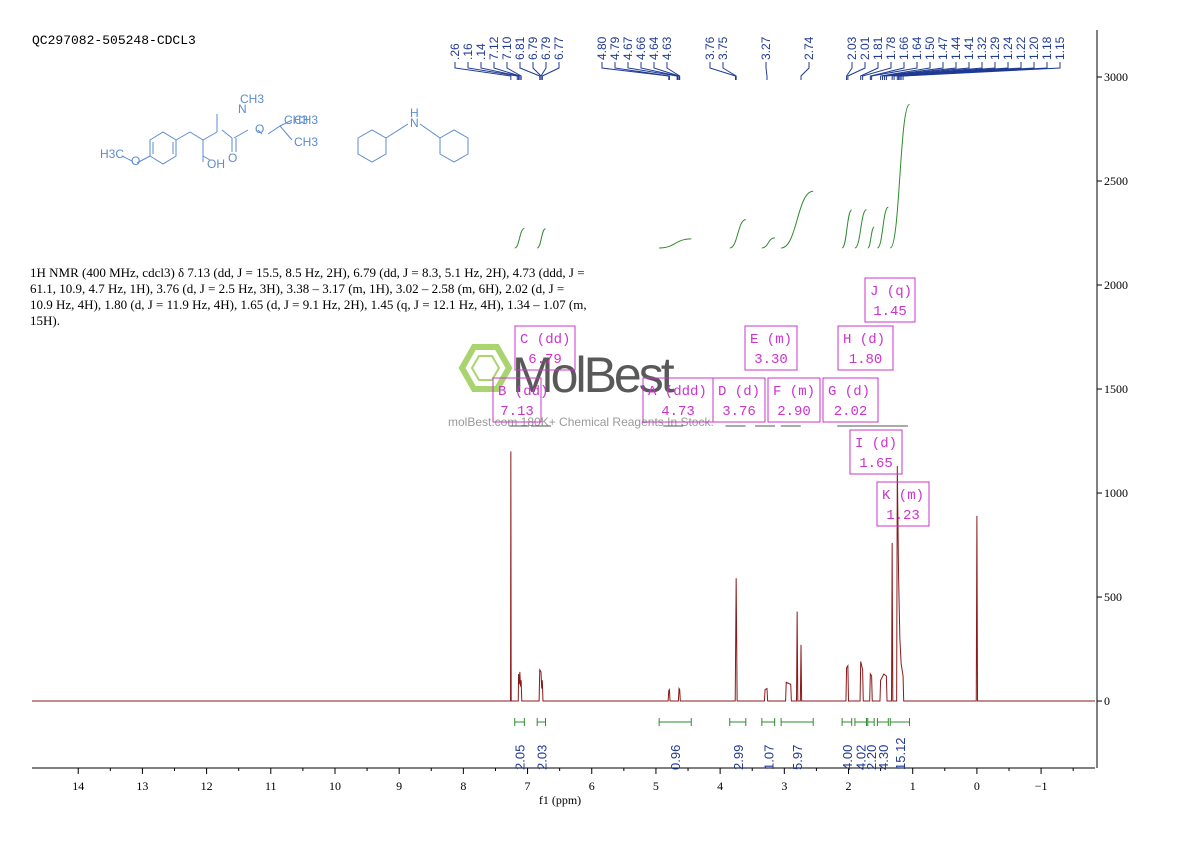  Describe the element at coordinates (738, 757) in the screenshot. I see `integral-label: 2.99` at that location.